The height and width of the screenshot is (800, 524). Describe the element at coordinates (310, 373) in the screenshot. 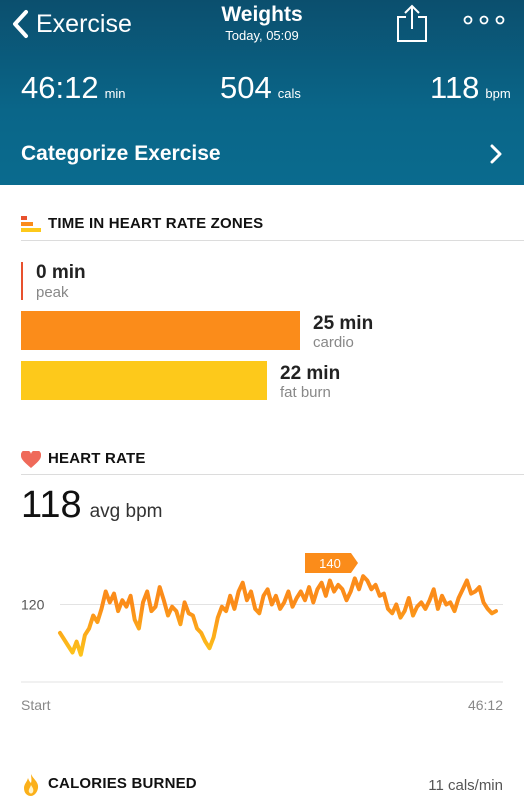

I see `zone-value-fat-burn: 22 min` at that location.